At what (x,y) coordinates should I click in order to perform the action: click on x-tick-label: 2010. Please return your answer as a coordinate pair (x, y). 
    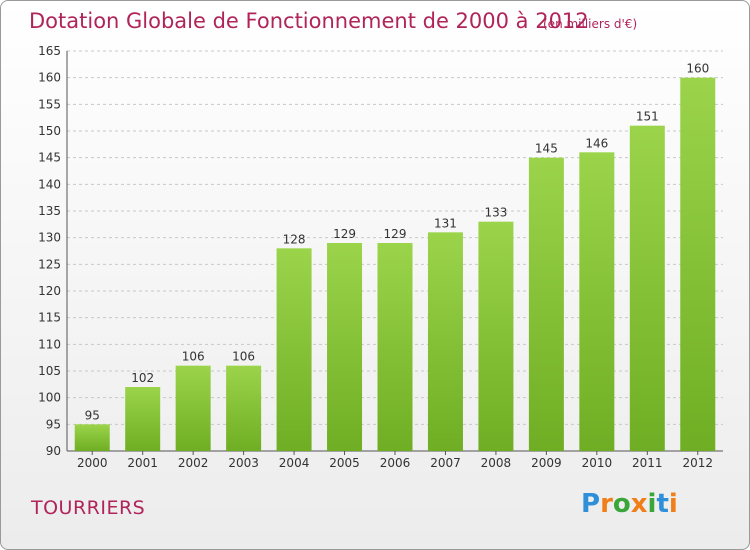
    Looking at the image, I should click on (597, 463).